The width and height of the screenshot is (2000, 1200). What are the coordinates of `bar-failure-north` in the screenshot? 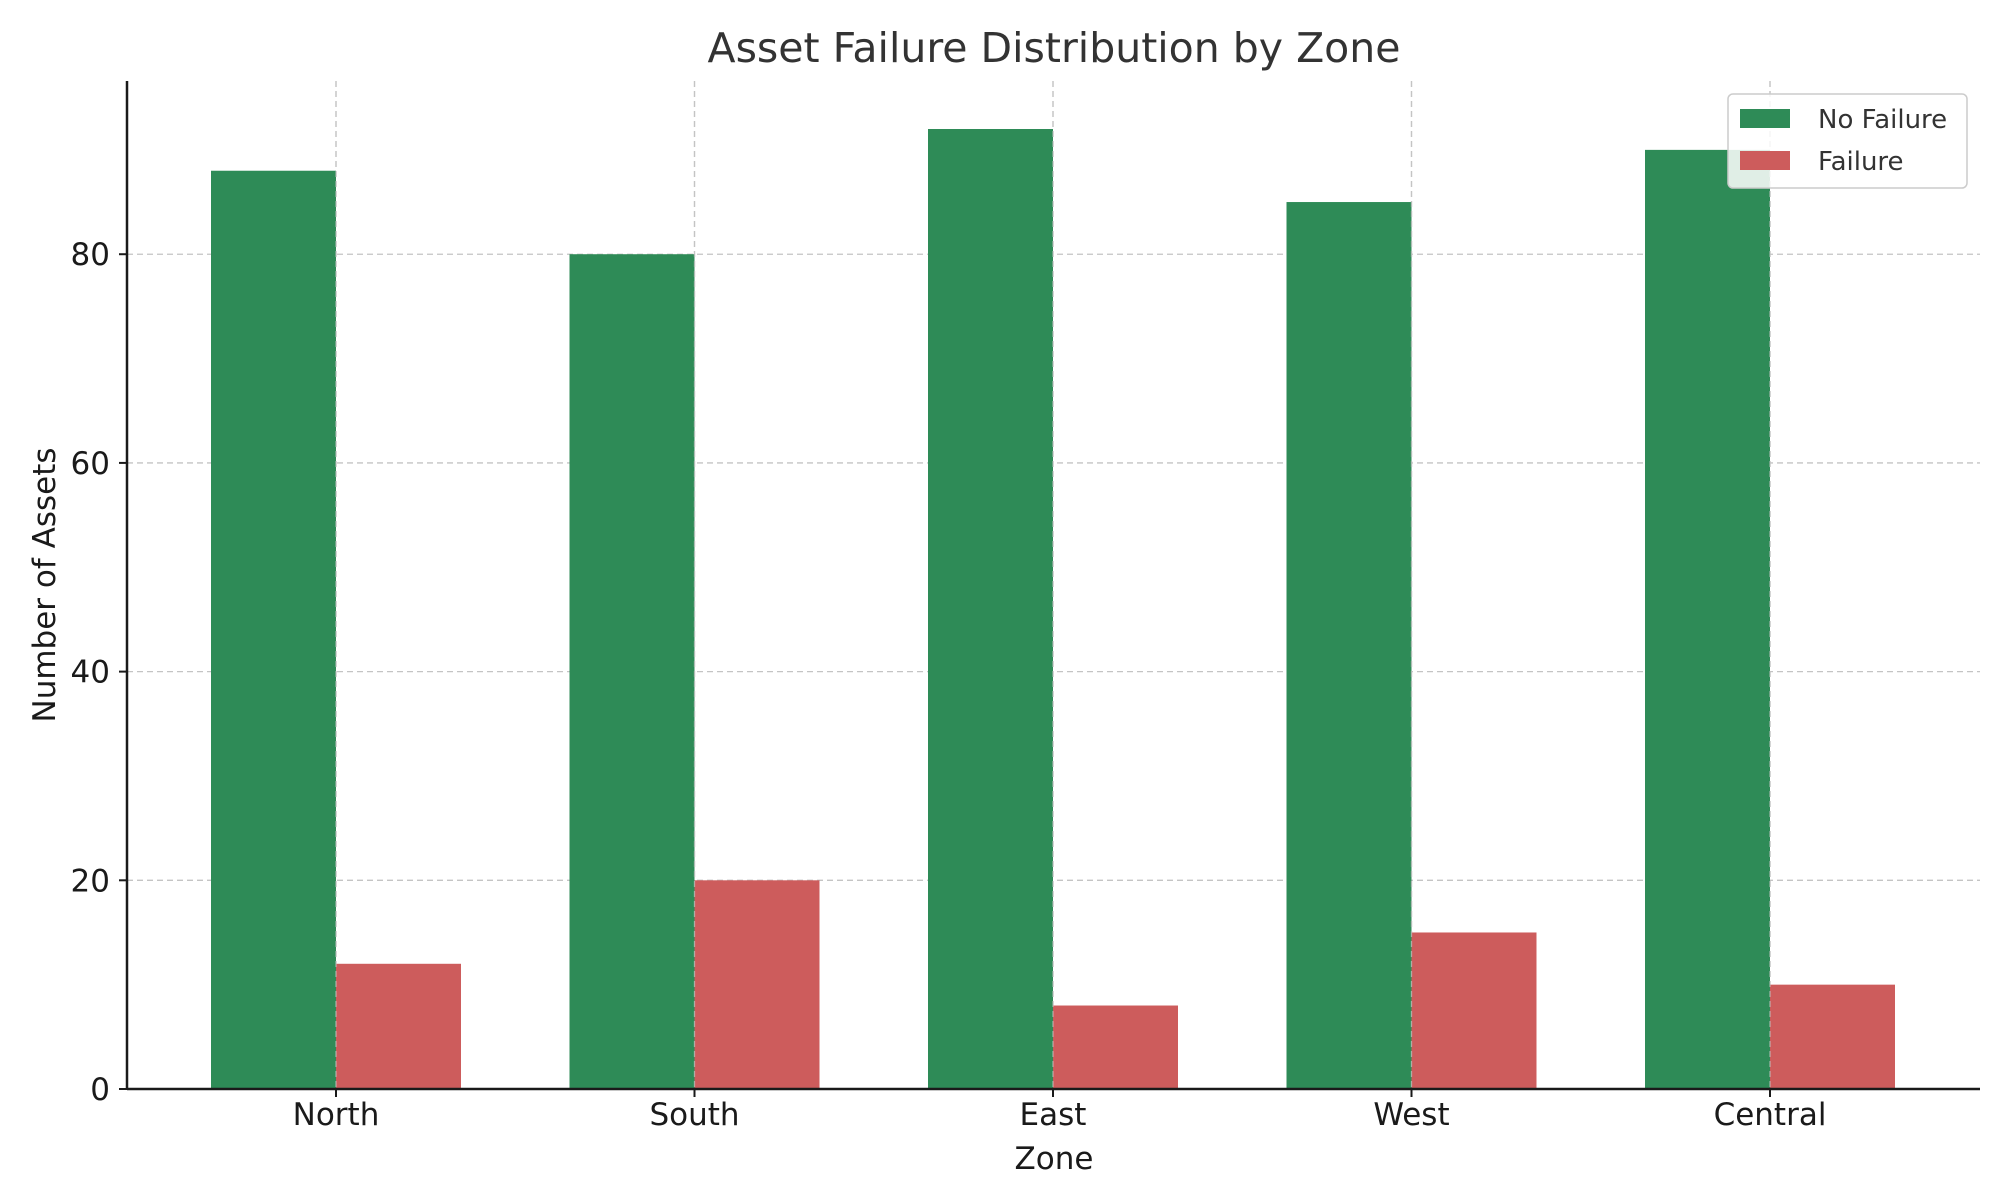 It's located at (398, 1026).